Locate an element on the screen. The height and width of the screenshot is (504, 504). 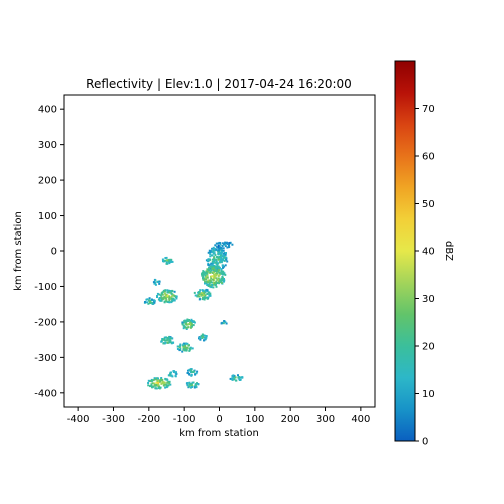
colorbar-tick-label: 70 is located at coordinates (428, 109).